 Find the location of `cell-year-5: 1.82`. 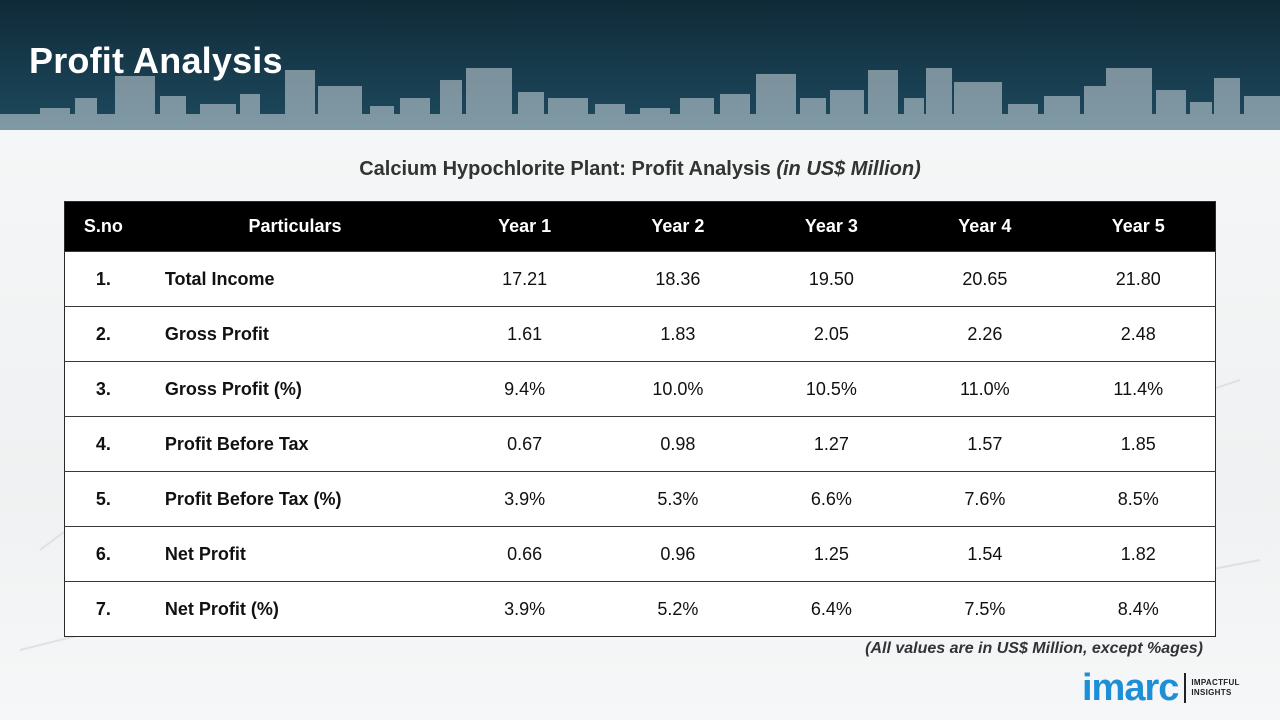

cell-year-5: 1.82 is located at coordinates (1138, 554).